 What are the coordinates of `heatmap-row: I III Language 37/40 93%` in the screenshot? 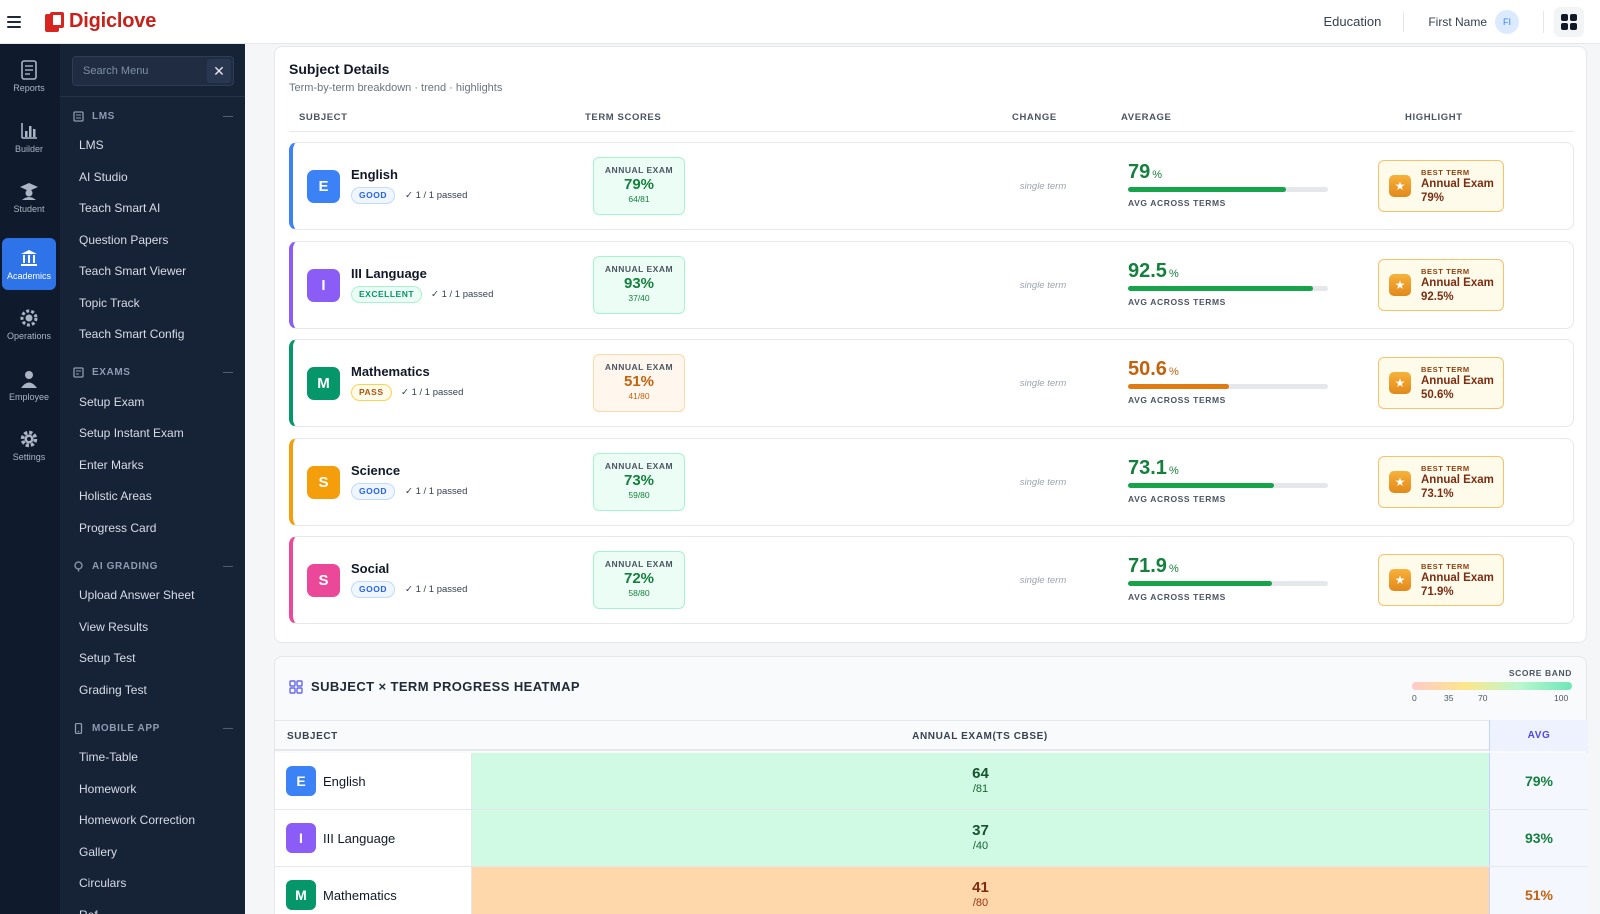 It's located at (931, 838).